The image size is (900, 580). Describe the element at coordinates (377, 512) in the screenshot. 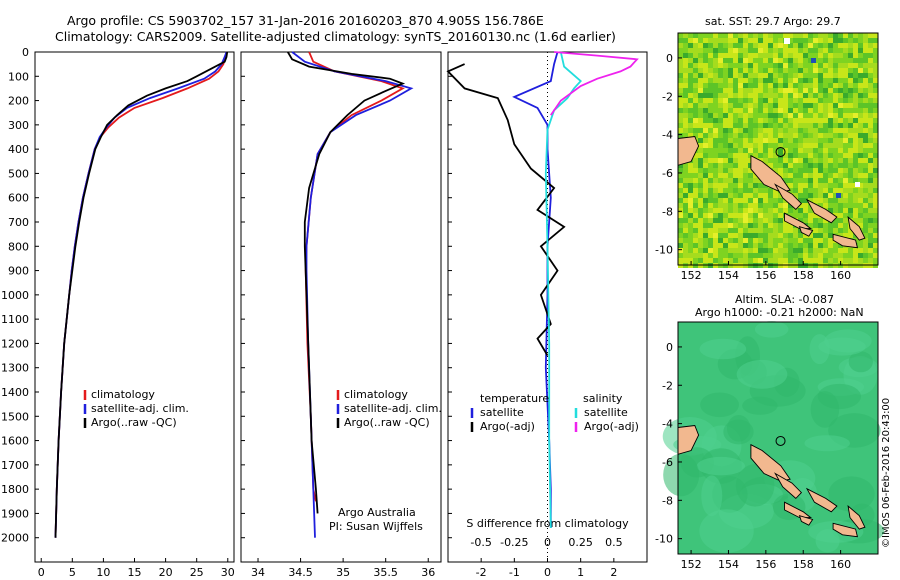

I see `annotation: Argo Australia` at that location.